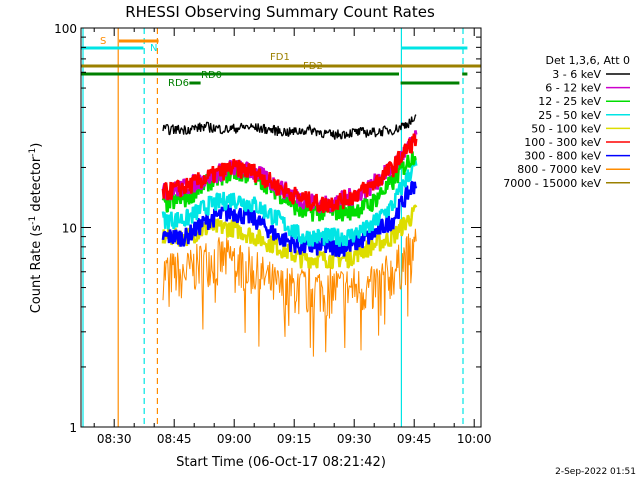  I want to click on legend-header: Det 1,3,6, Att 0, so click(588, 60).